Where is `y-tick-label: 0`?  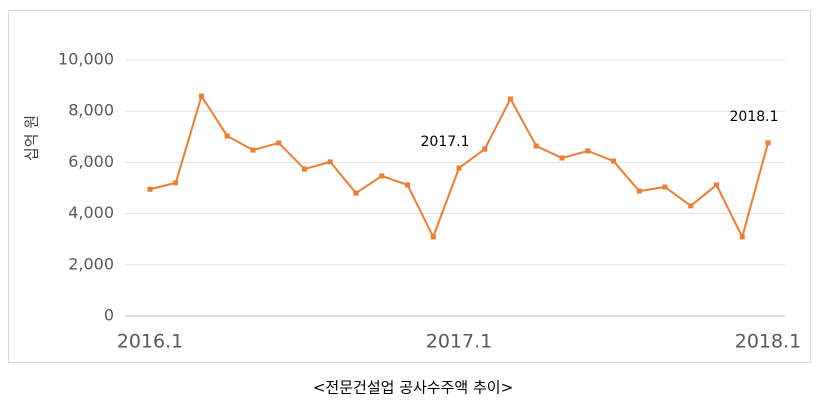 y-tick-label: 0 is located at coordinates (109, 315).